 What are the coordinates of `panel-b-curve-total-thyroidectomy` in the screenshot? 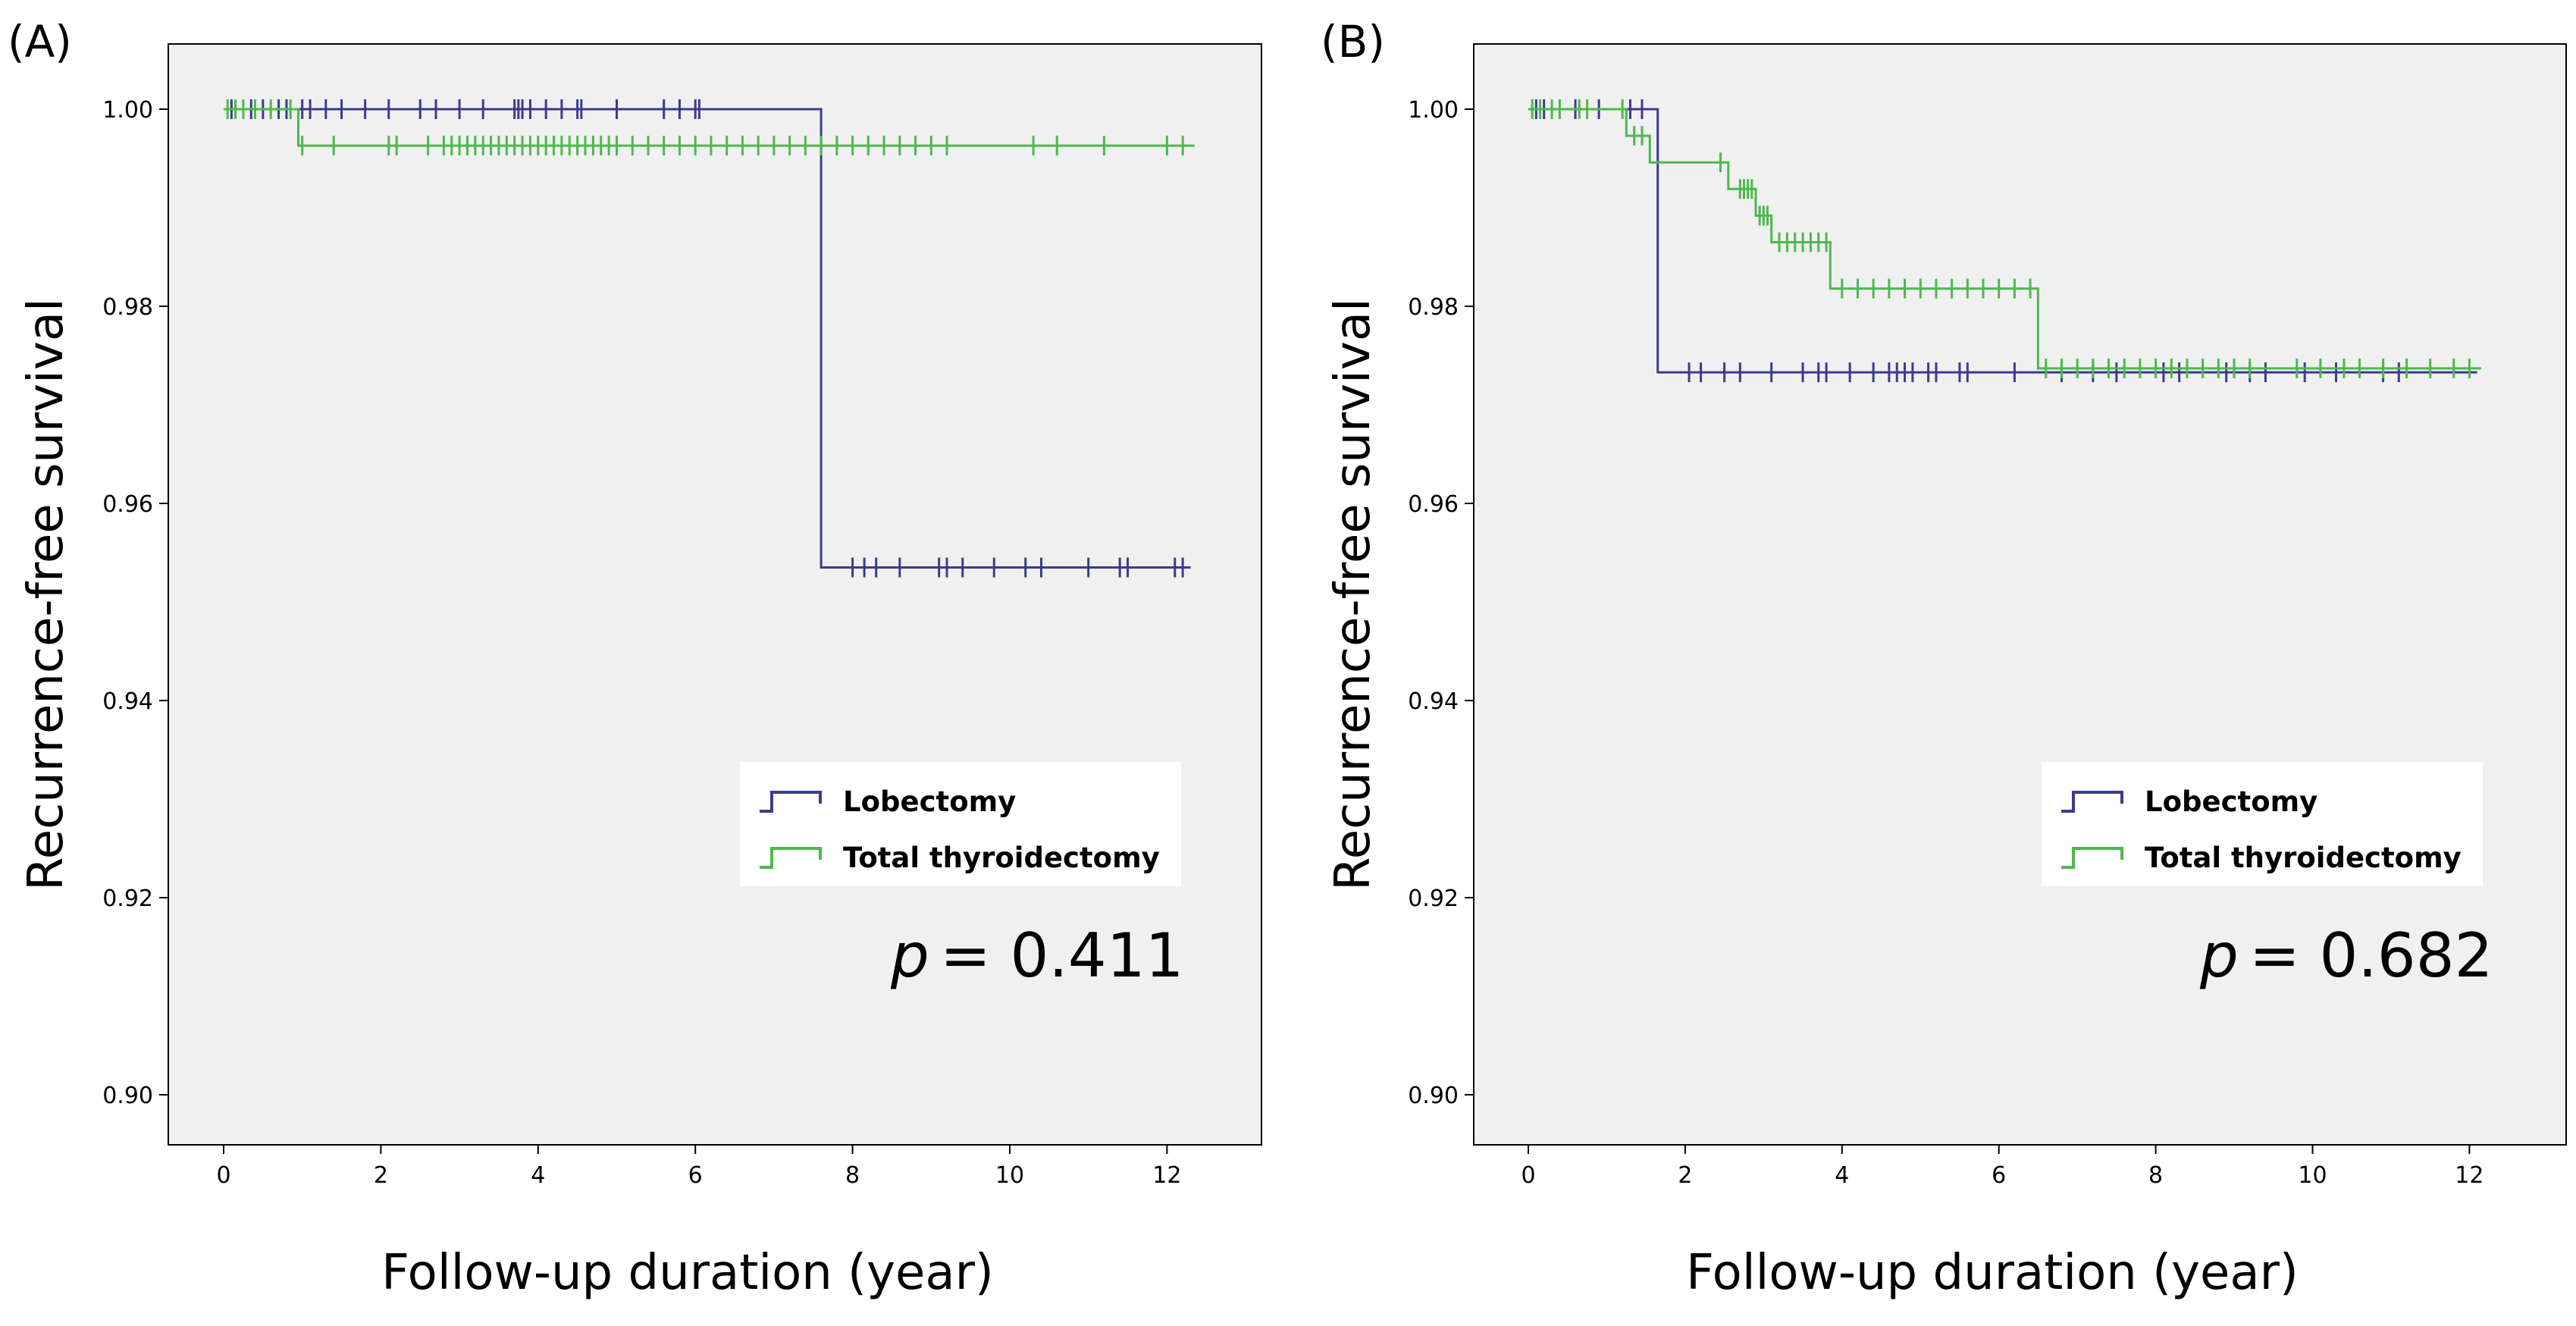 It's located at (2005, 239).